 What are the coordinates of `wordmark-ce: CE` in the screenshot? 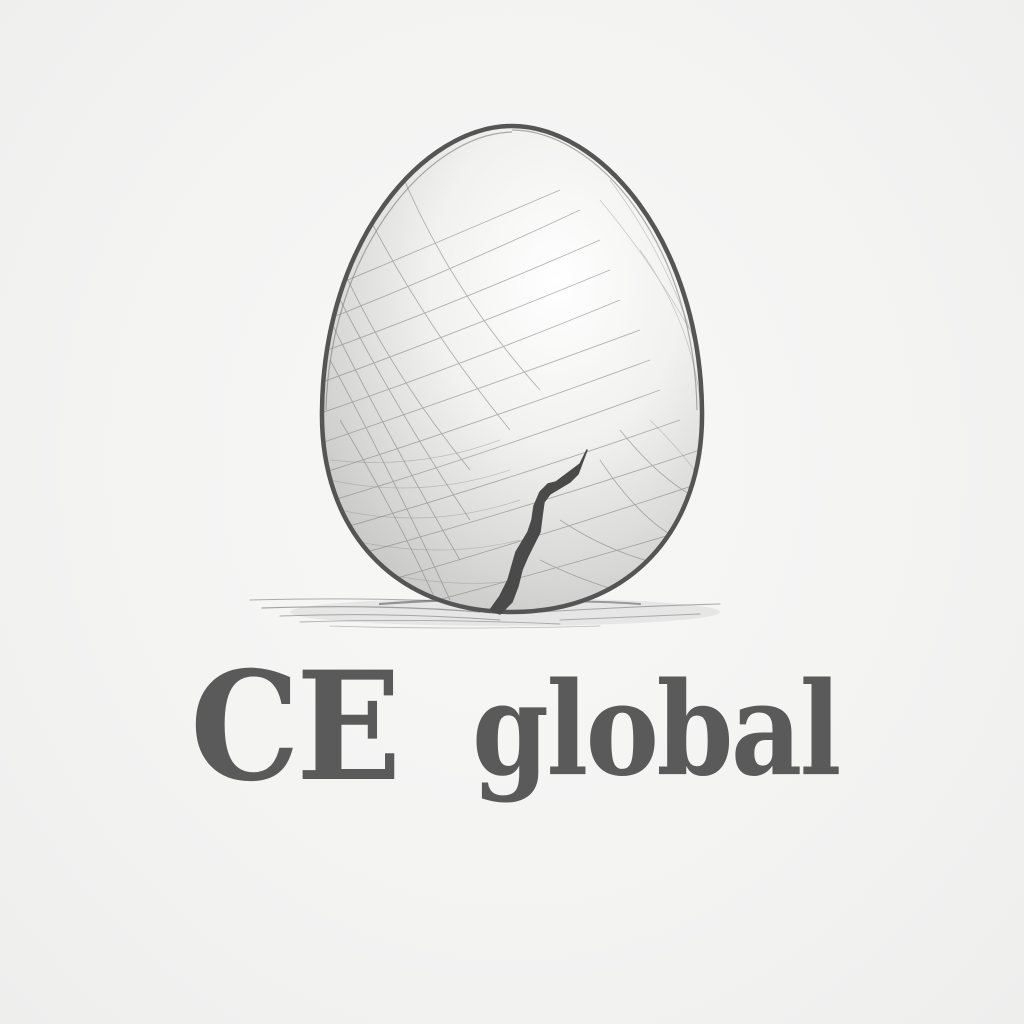 It's located at (295, 727).